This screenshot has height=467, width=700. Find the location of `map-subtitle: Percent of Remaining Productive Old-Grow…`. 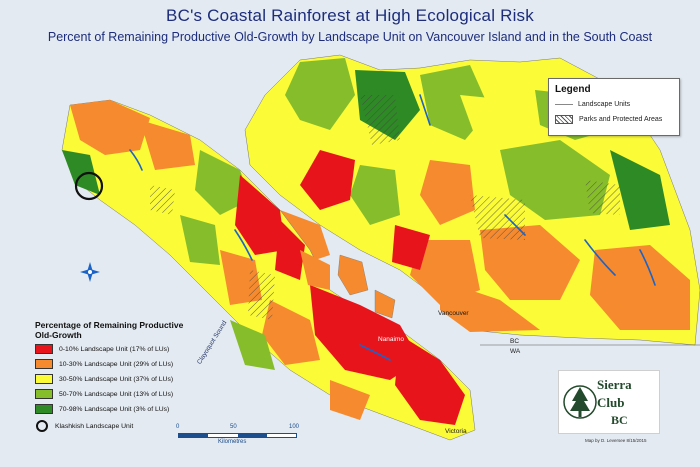

map-subtitle: Percent of Remaining Productive Old-Grow… is located at coordinates (350, 37).